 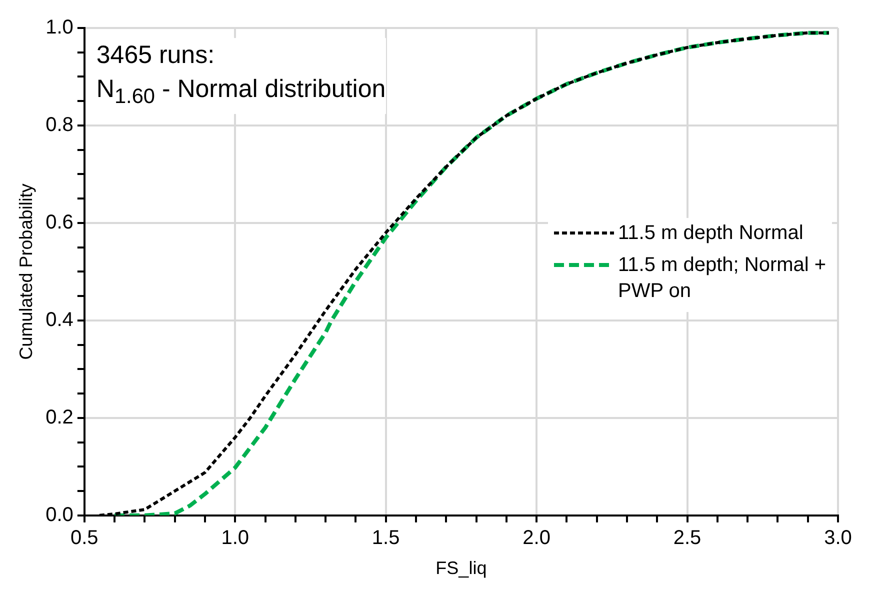 I want to click on y-axis-title: Cumulated Probability, so click(x=26, y=272).